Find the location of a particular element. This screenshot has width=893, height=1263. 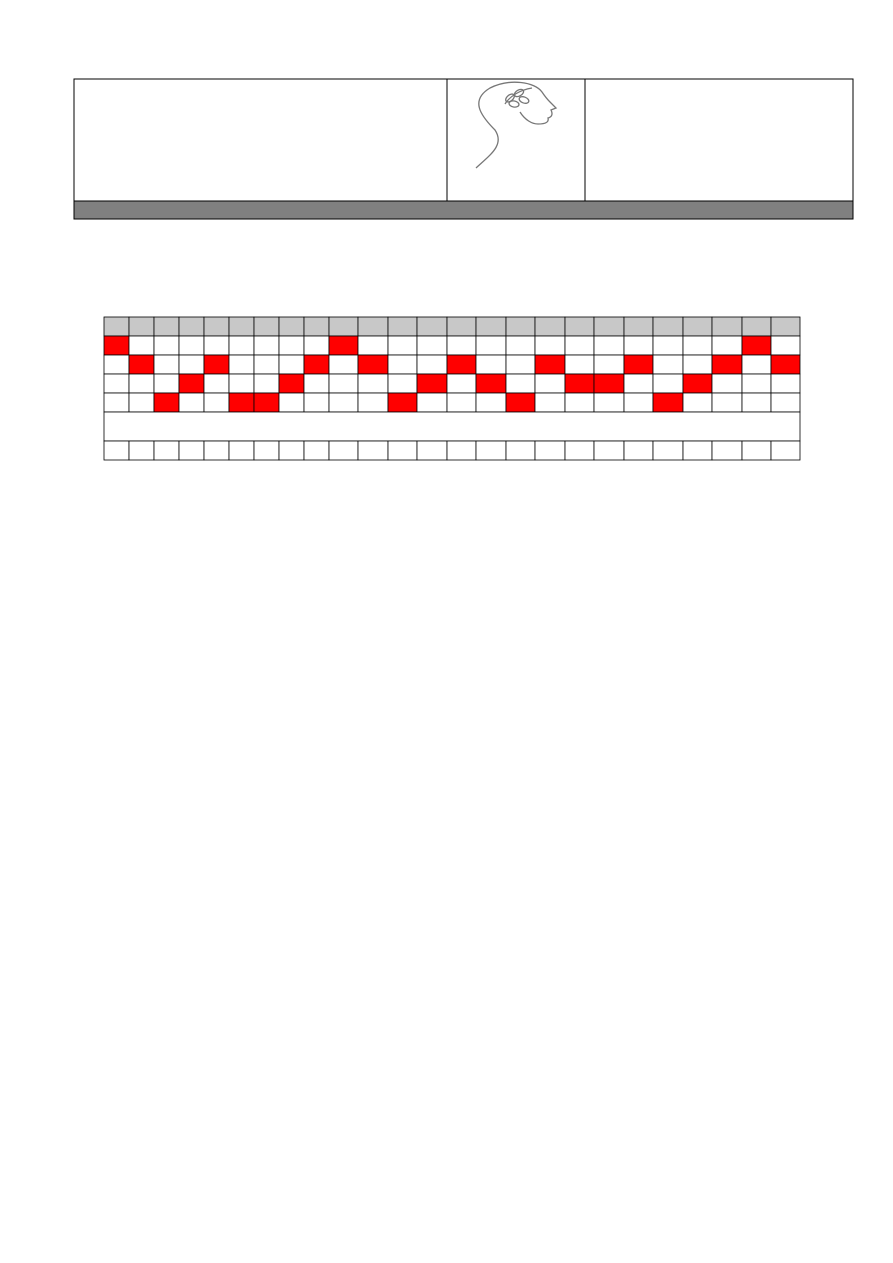

header-table is located at coordinates (463, 149).